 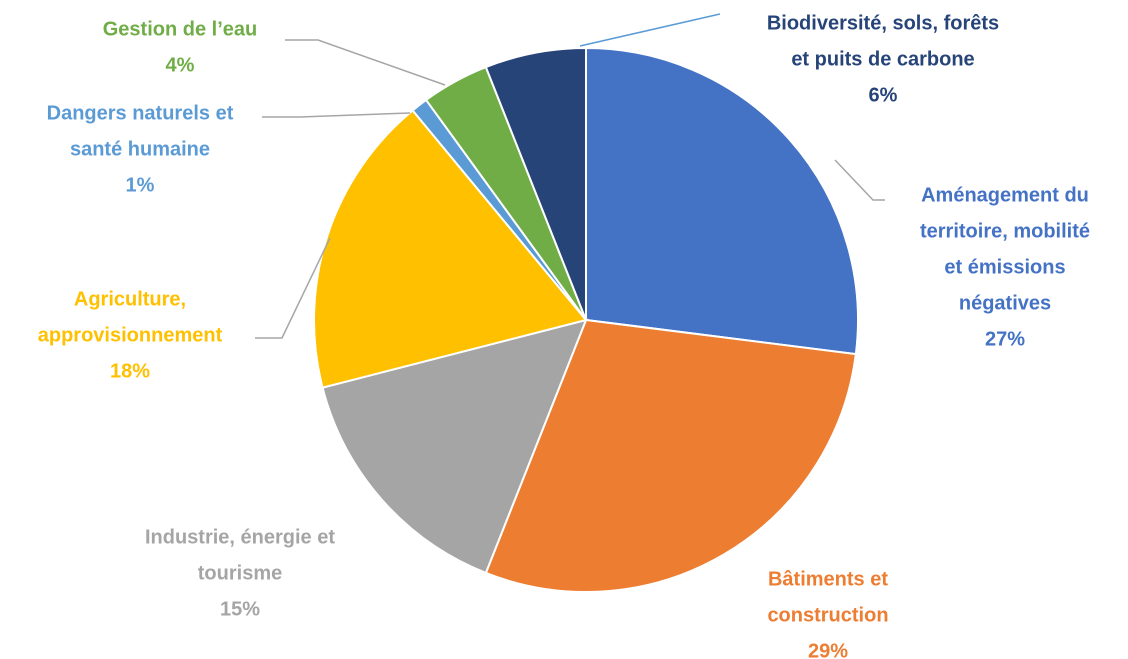 I want to click on slice-label: Gestion de l’eau, so click(x=180, y=29).